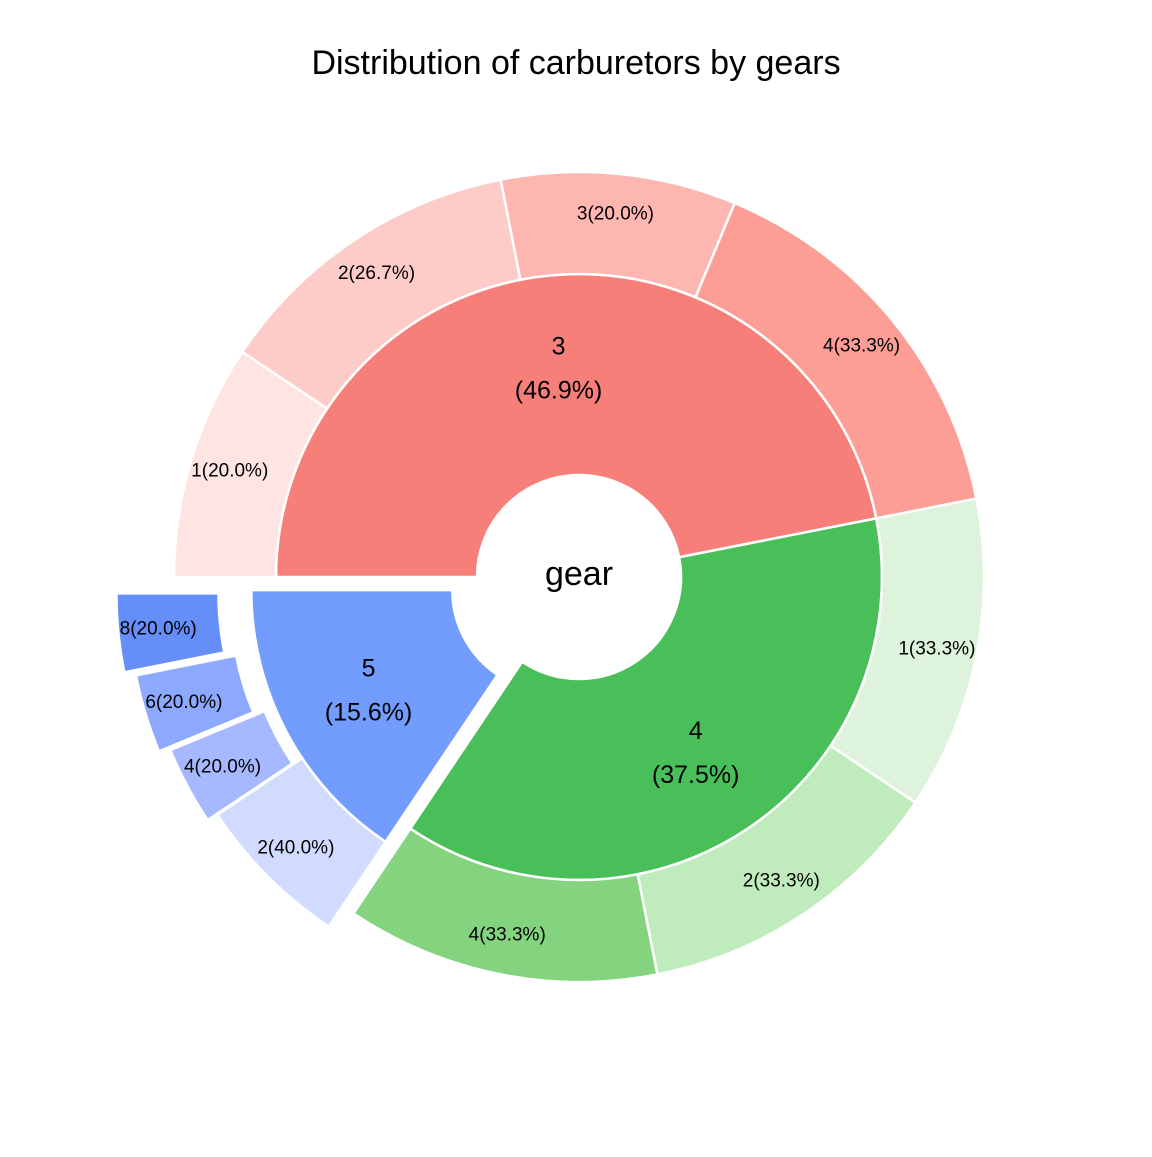 This screenshot has height=1157, width=1152. I want to click on inner-label-gear-4: 4, so click(696, 731).